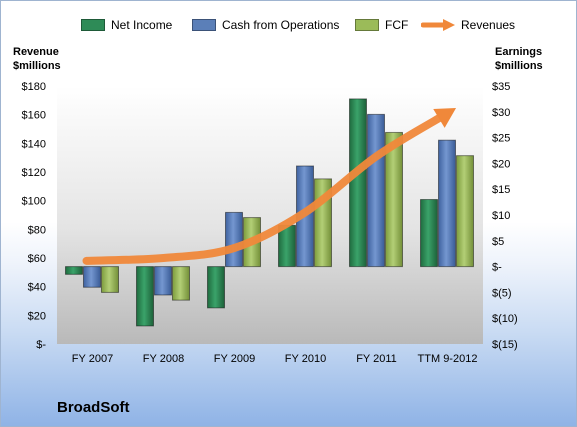  What do you see at coordinates (448, 359) in the screenshot?
I see `category-label: TTM 9-2012` at bounding box center [448, 359].